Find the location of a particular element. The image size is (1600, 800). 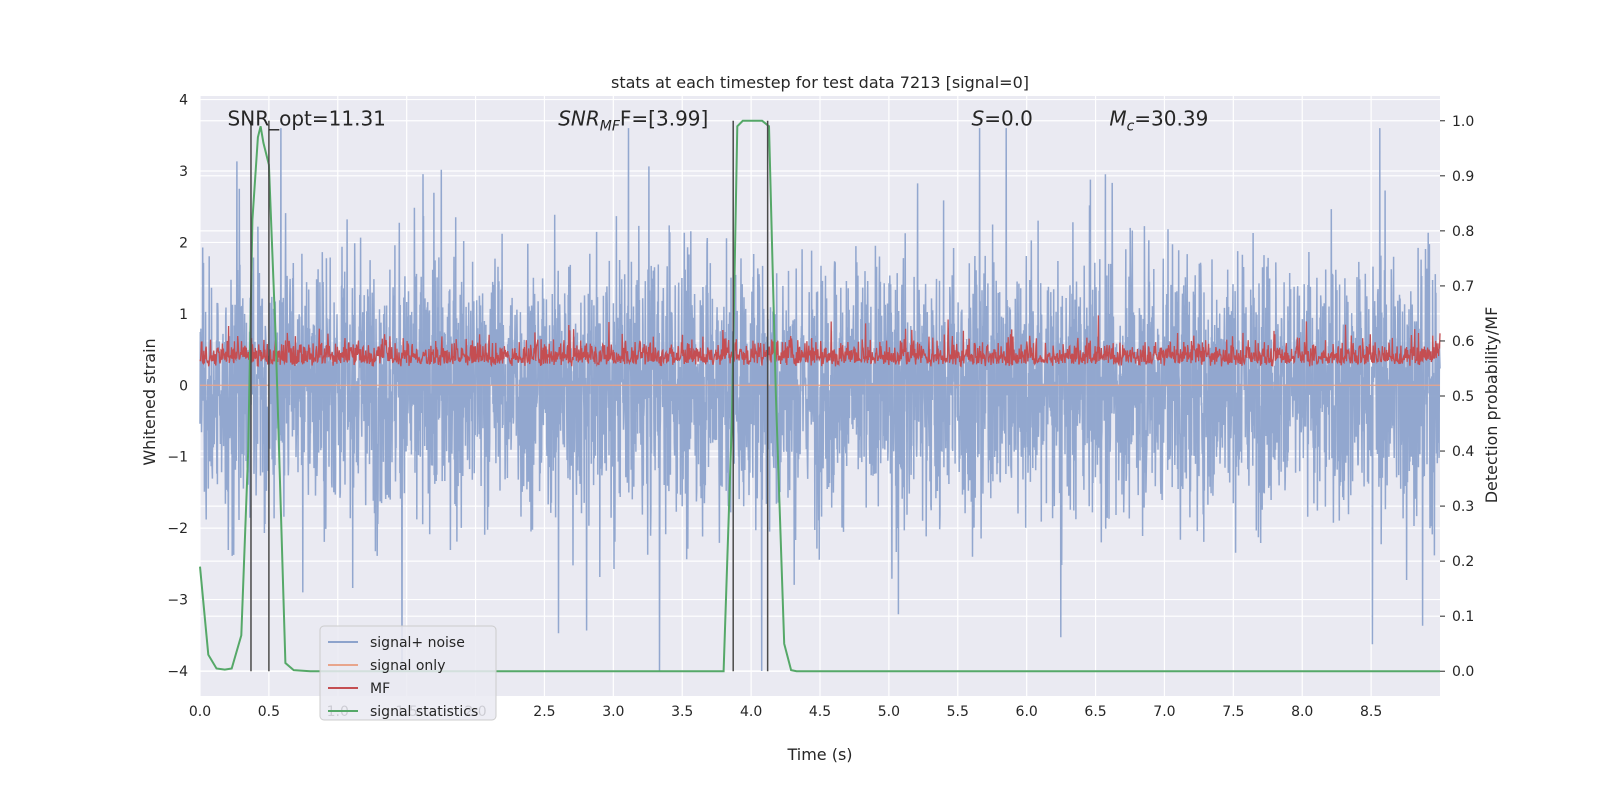

legend-label: signal only is located at coordinates (407, 666).